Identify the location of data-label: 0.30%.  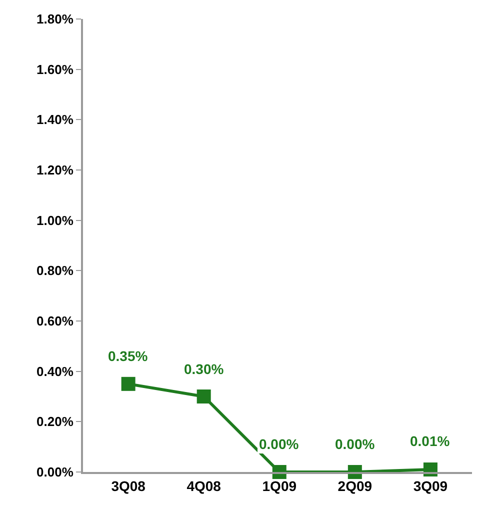
(204, 369).